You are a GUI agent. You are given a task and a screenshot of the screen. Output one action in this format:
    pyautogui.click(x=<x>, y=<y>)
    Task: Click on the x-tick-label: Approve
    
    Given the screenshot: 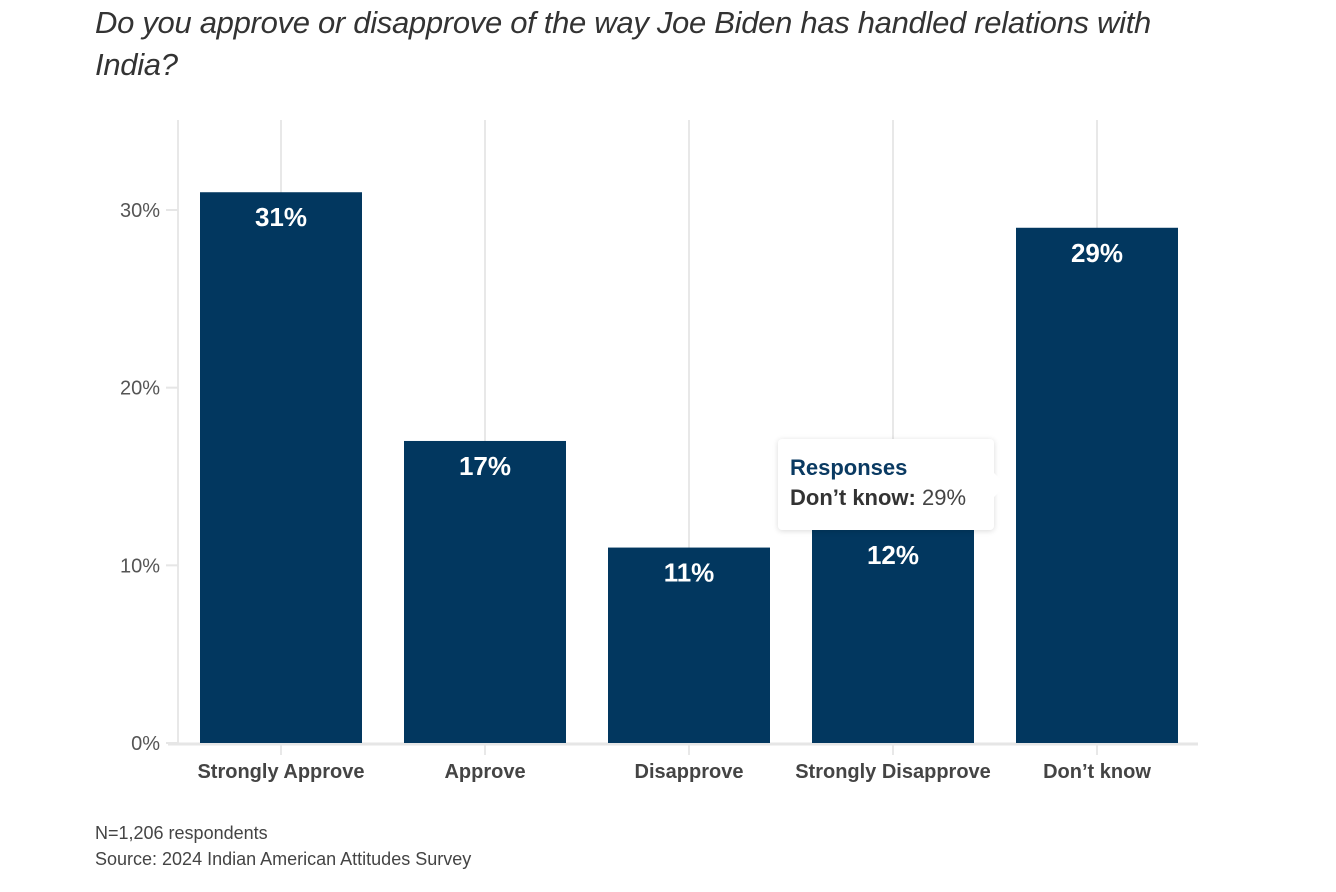 What is the action you would take?
    pyautogui.click(x=484, y=772)
    